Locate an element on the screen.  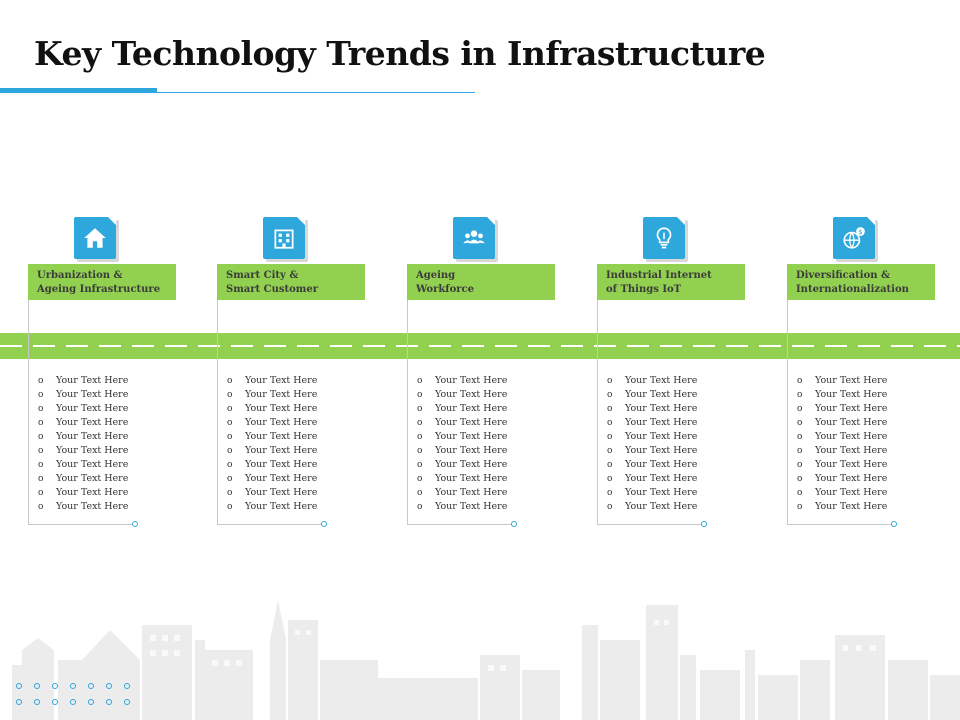
title-underline-thin is located at coordinates (316, 92).